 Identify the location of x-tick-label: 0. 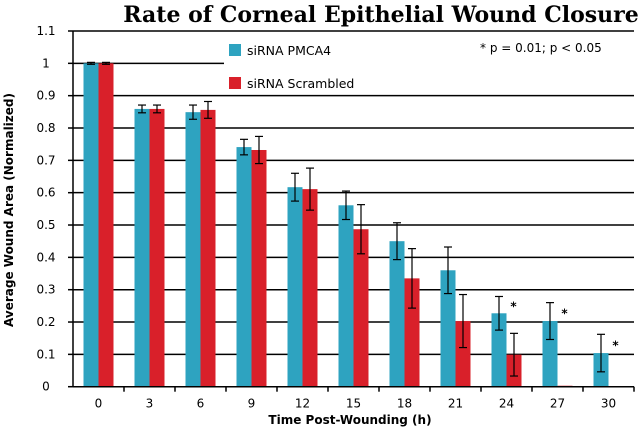
(99, 404).